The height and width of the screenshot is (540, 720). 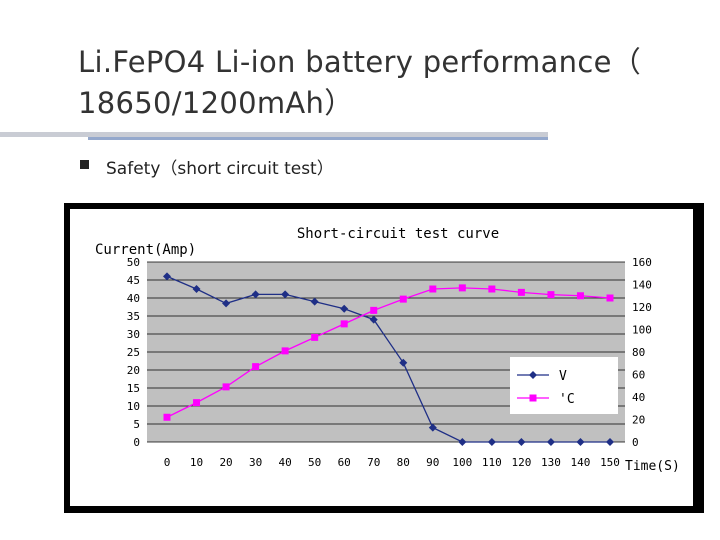 I want to click on x-tick-label: 70, so click(x=373, y=462).